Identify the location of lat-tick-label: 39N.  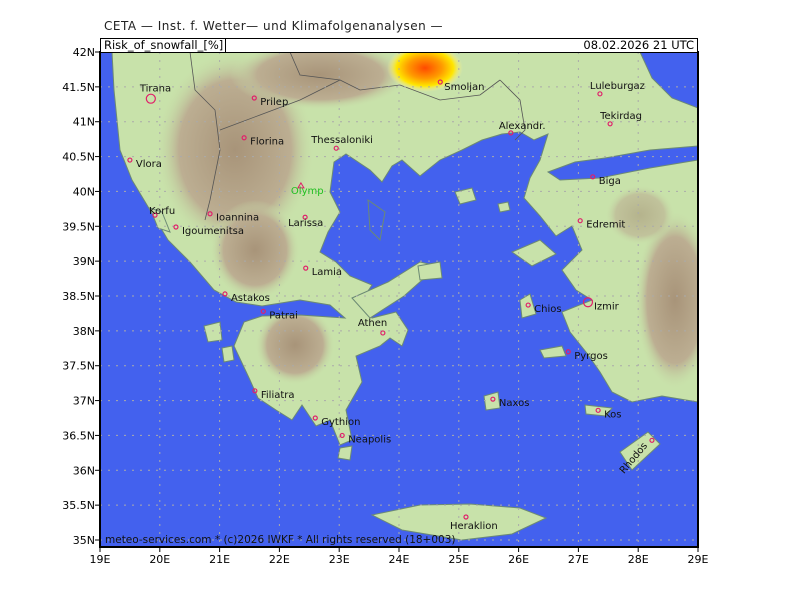
(84, 261).